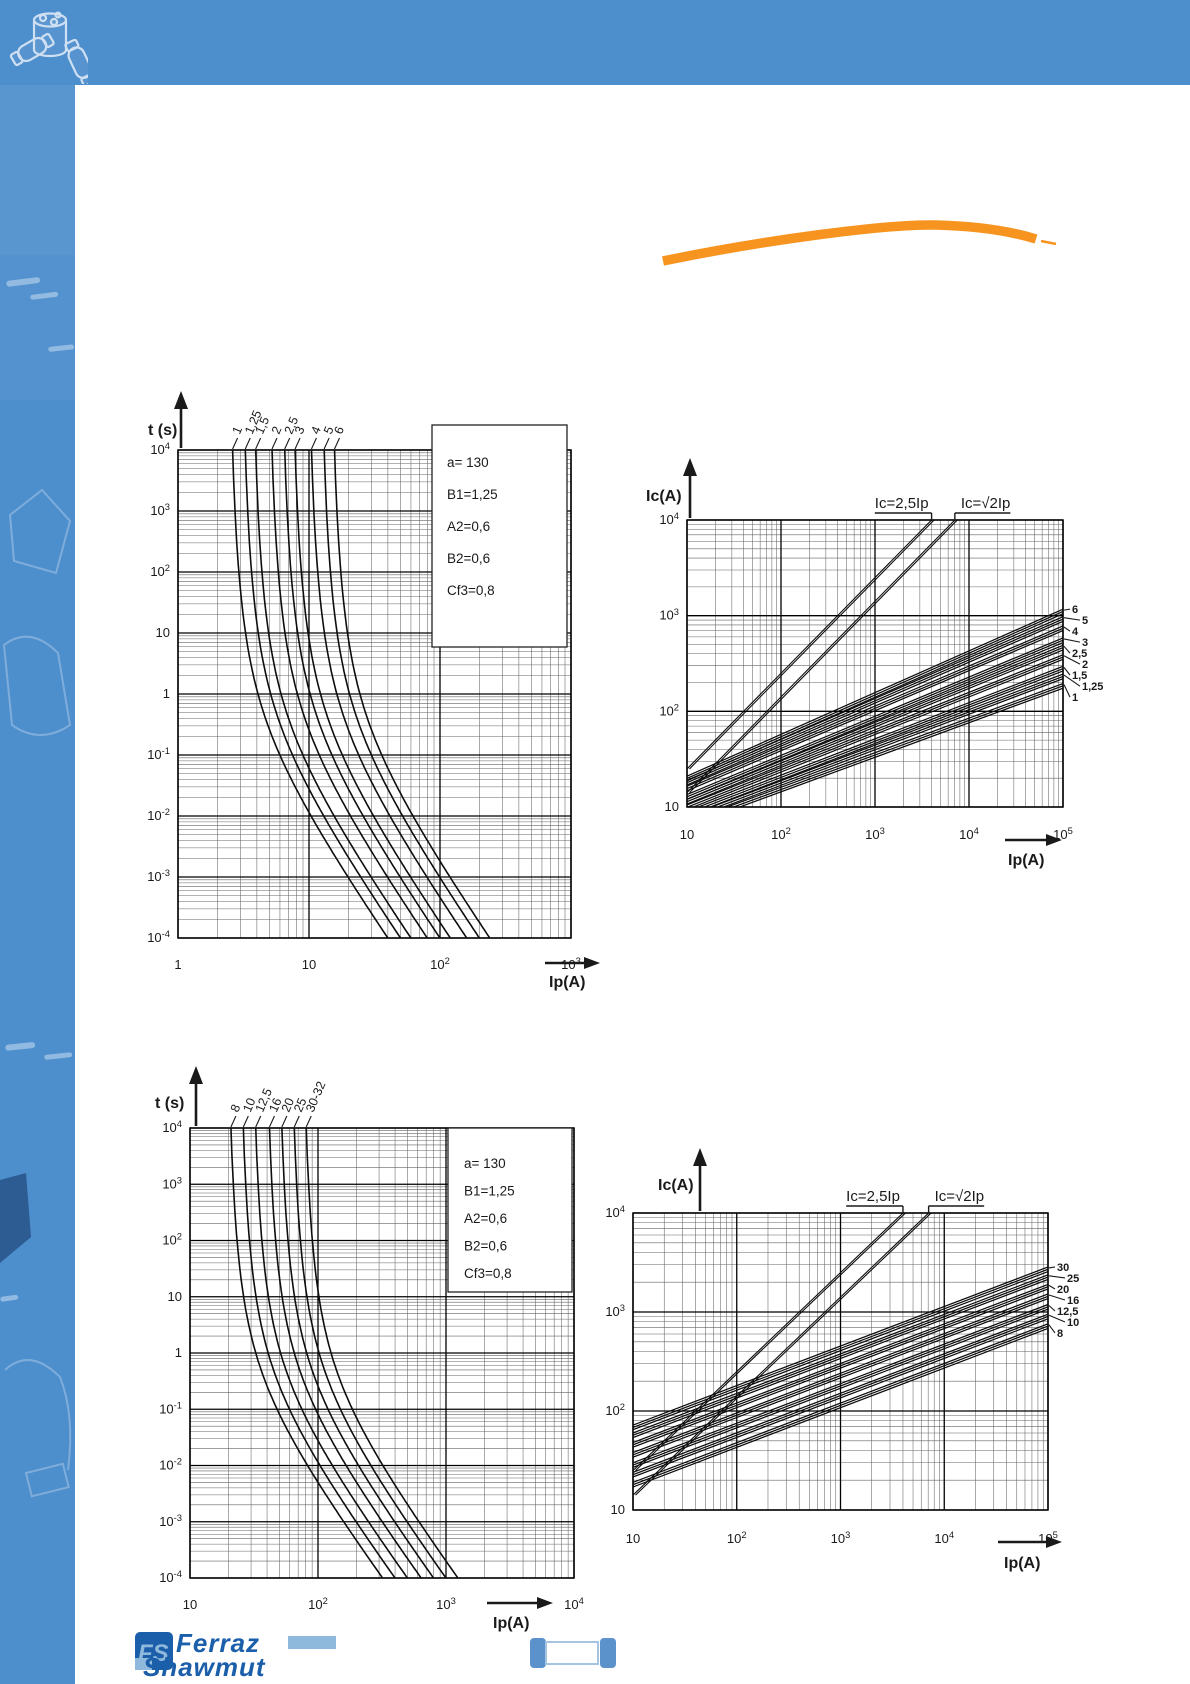 This screenshot has width=1190, height=1684. What do you see at coordinates (153, 1653) in the screenshot?
I see `logo-emblem-letters: FS` at bounding box center [153, 1653].